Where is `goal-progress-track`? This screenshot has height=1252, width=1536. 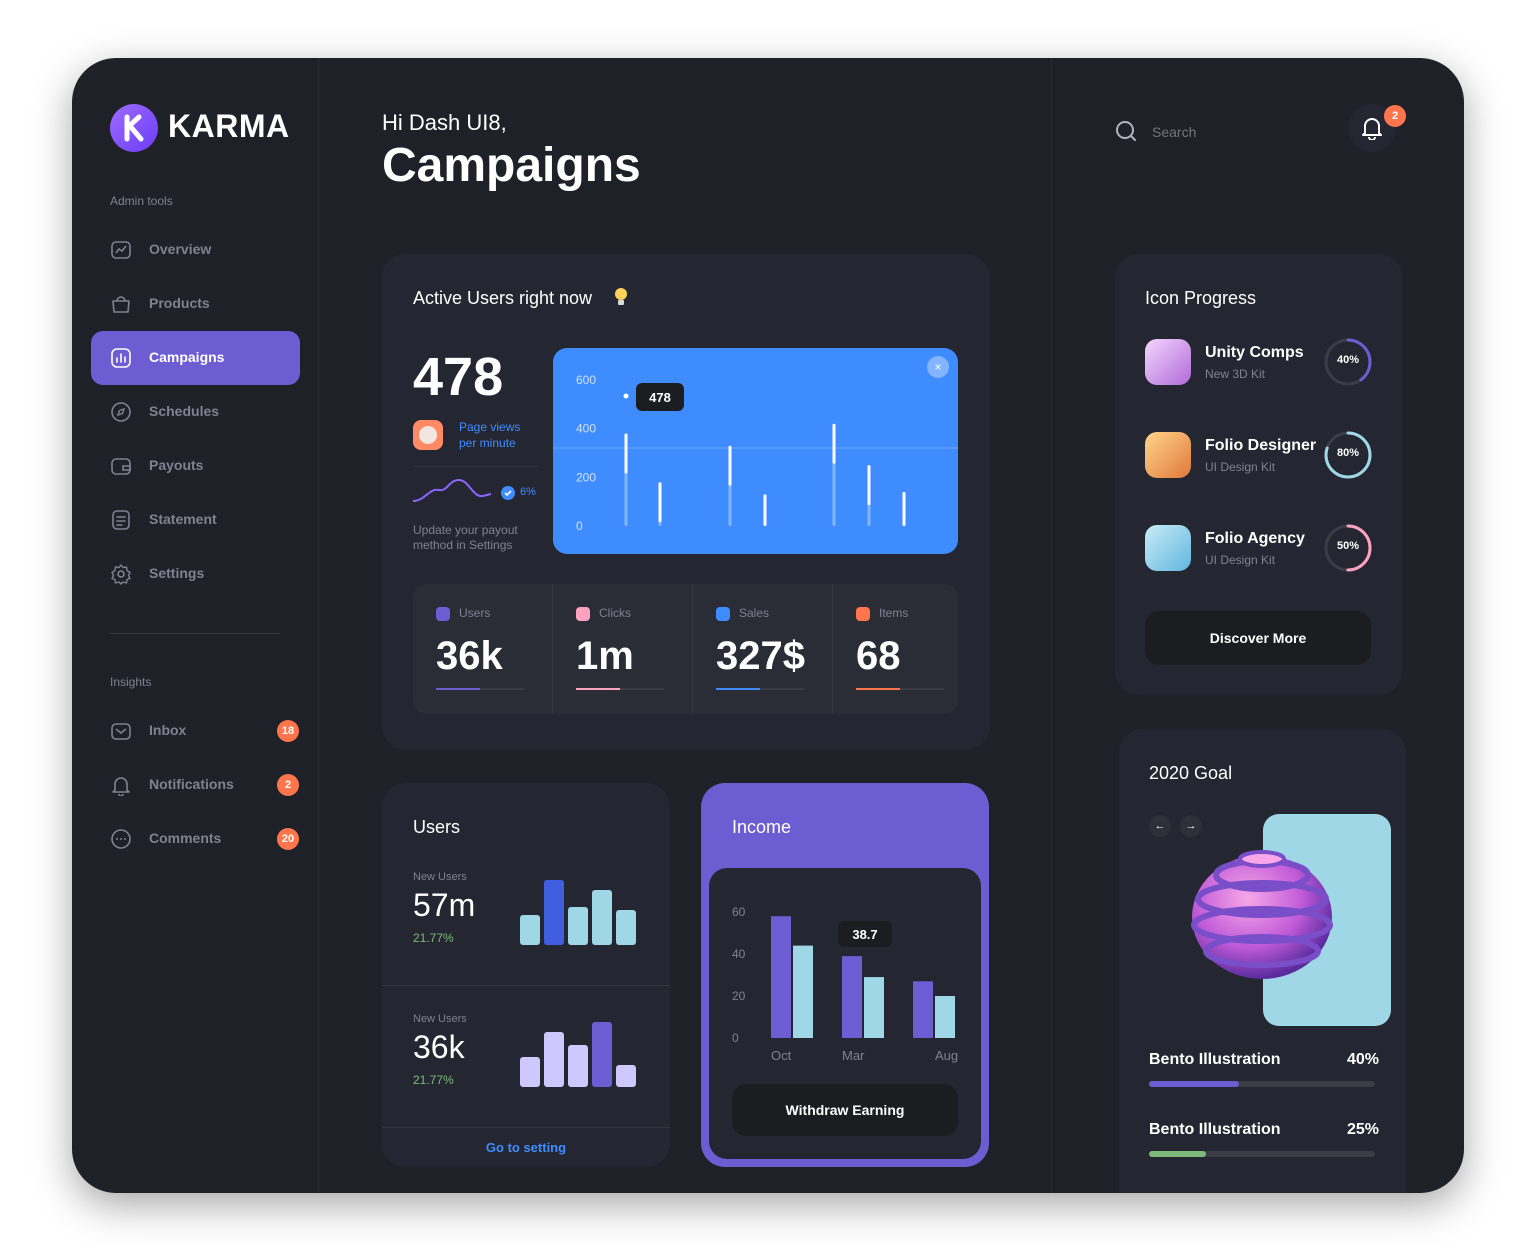 goal-progress-track is located at coordinates (1262, 1084).